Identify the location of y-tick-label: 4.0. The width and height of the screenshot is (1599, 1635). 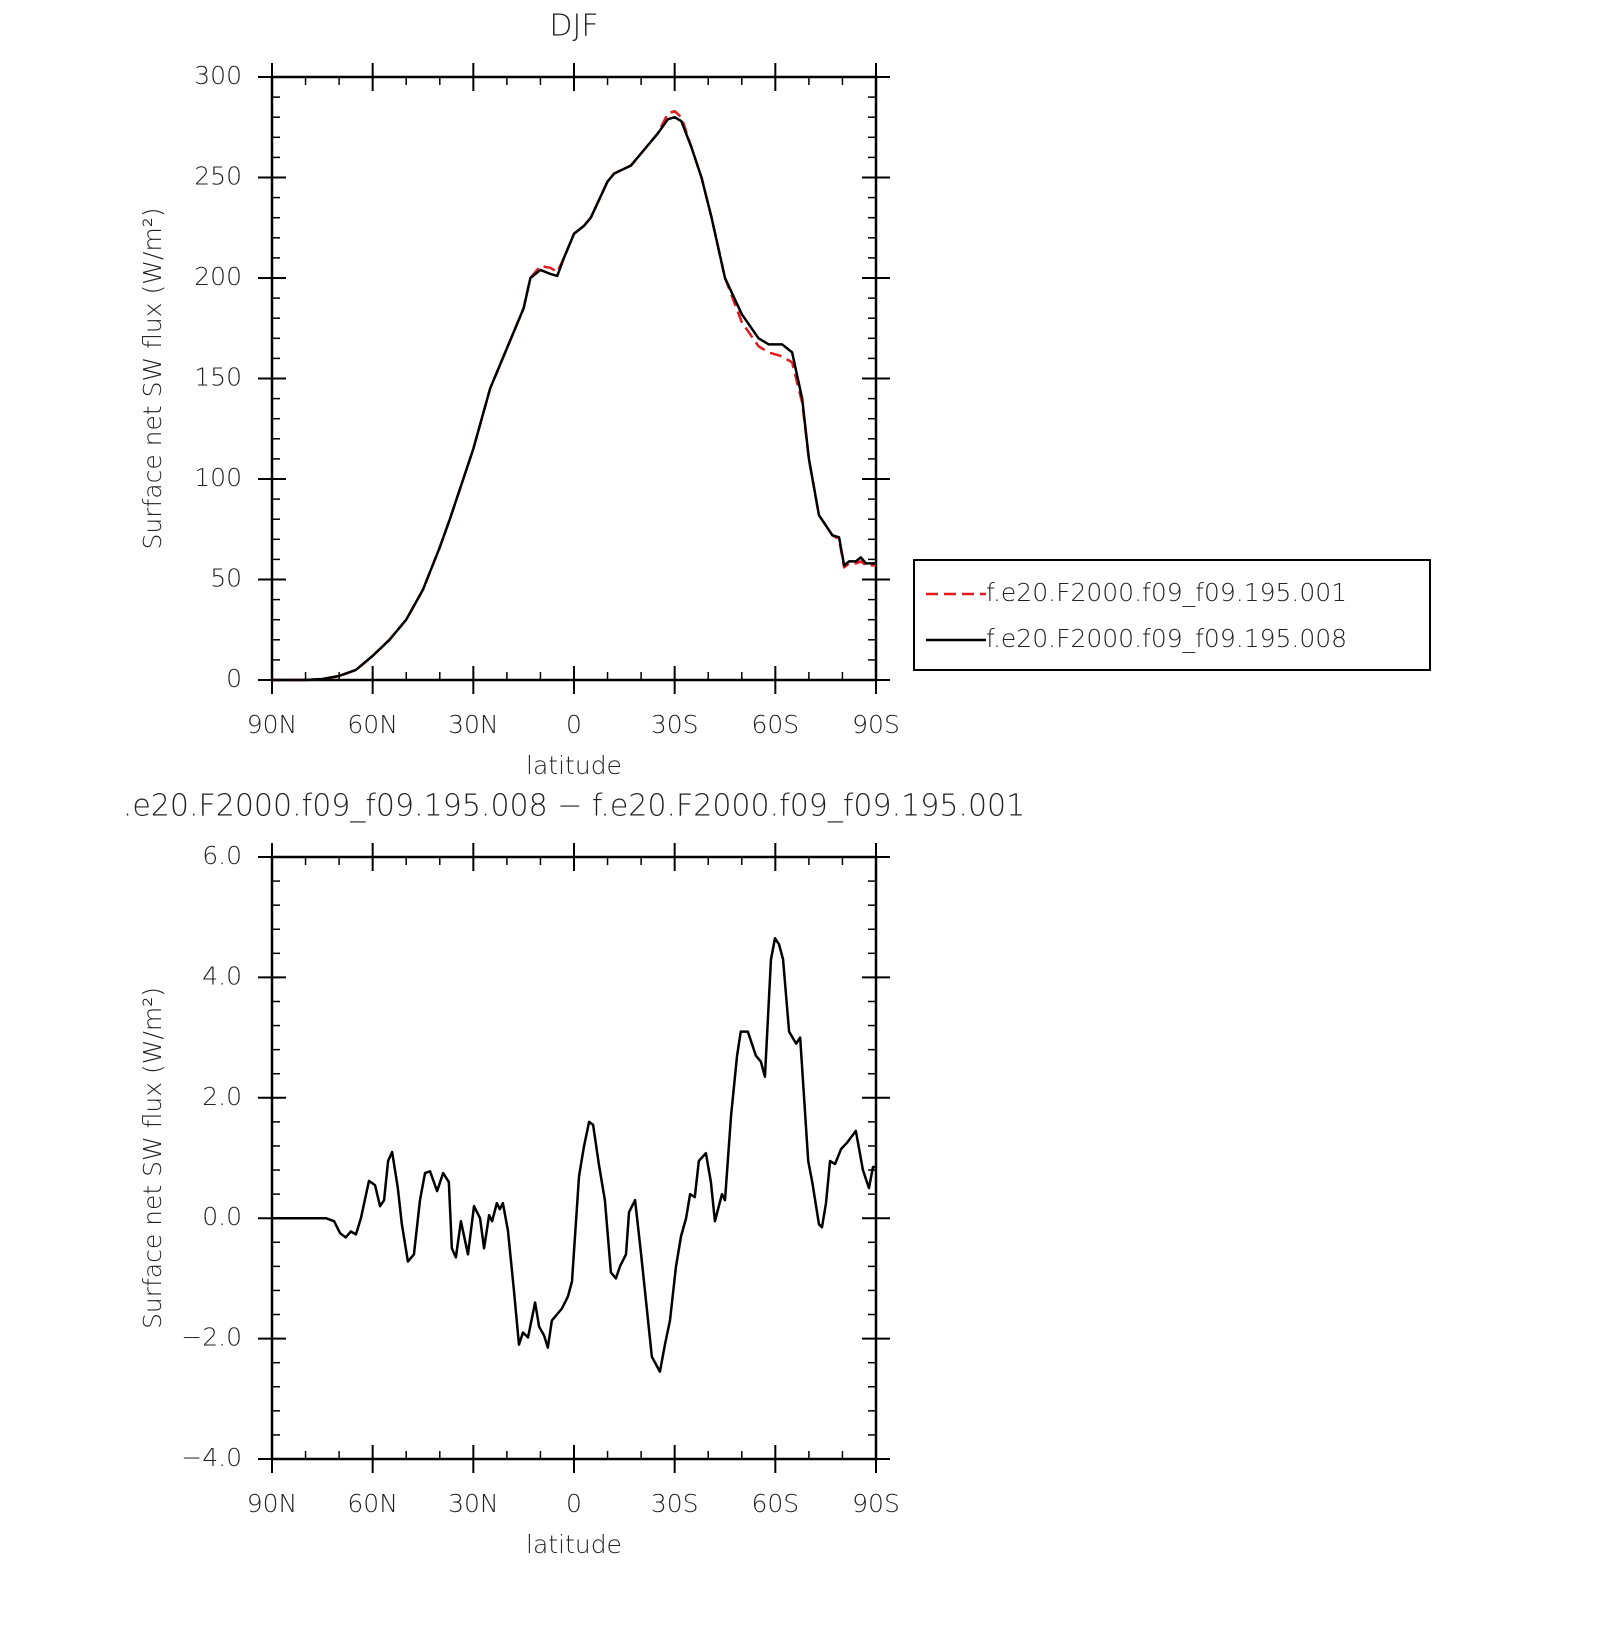
(222, 975).